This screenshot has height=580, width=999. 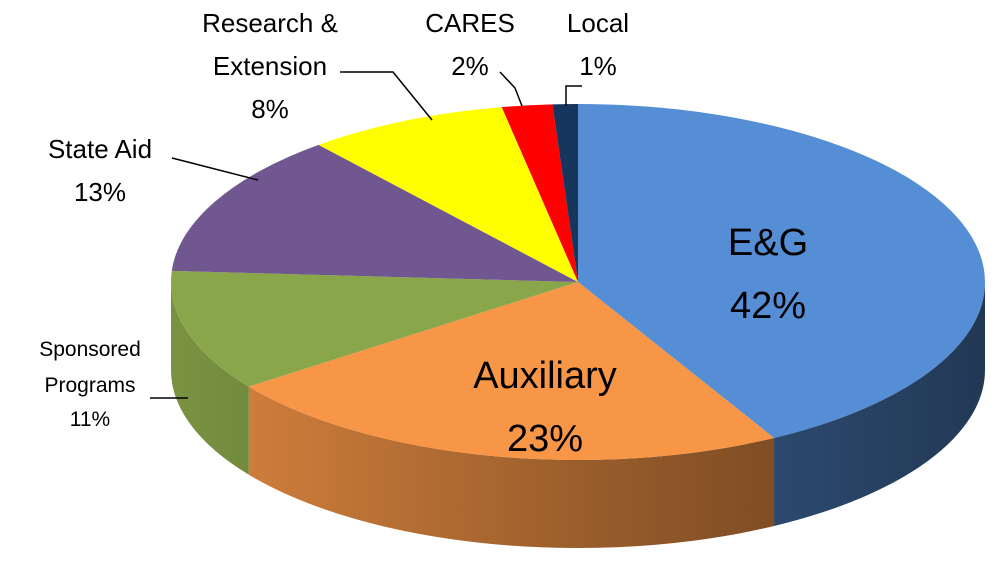 What do you see at coordinates (598, 45) in the screenshot?
I see `data-label: Local 1%` at bounding box center [598, 45].